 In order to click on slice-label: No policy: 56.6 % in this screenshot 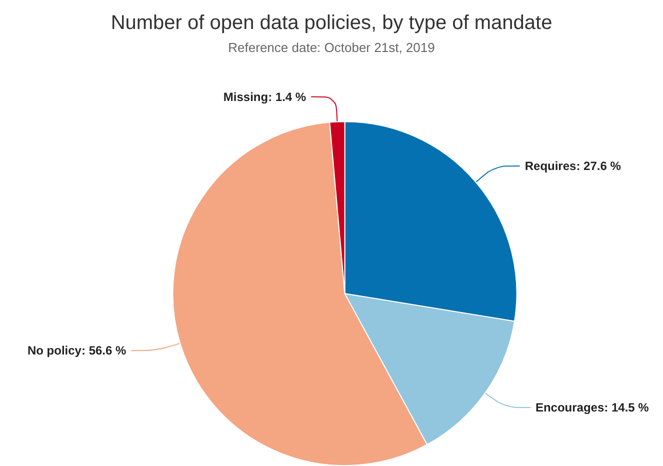, I will do `click(77, 351)`.